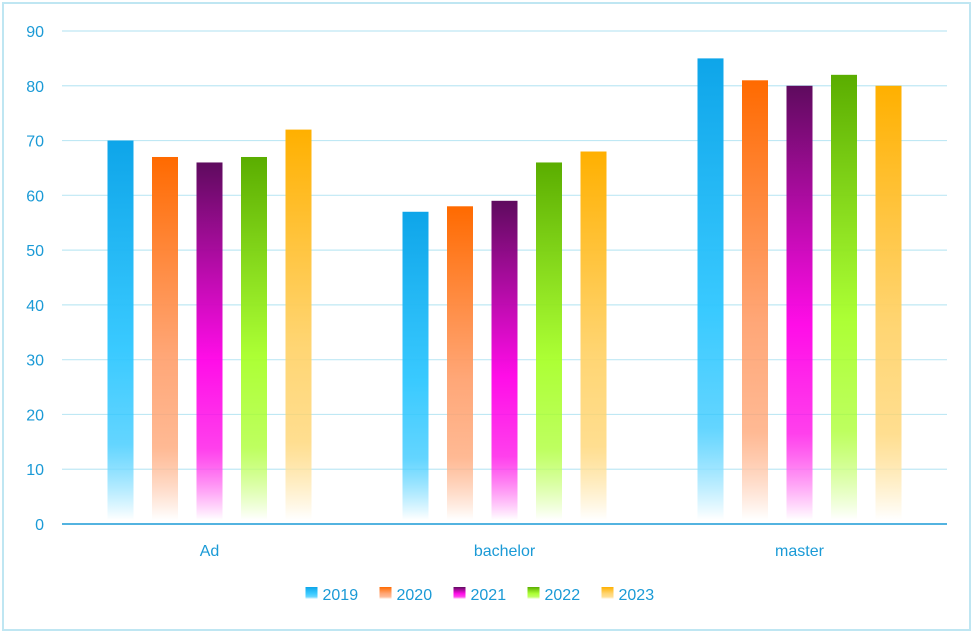 The width and height of the screenshot is (977, 637). I want to click on legend-swatch-2022, so click(533, 593).